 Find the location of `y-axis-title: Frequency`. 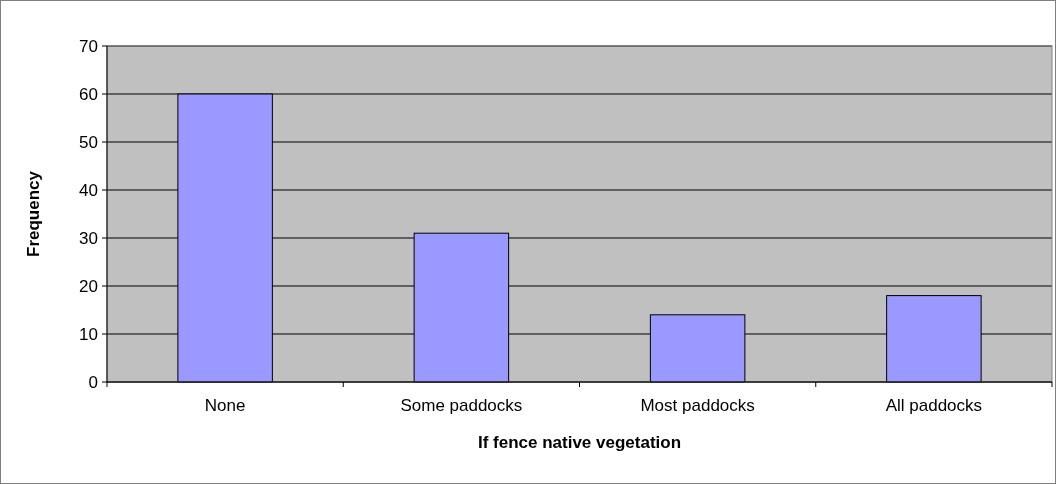

y-axis-title: Frequency is located at coordinates (33, 213).